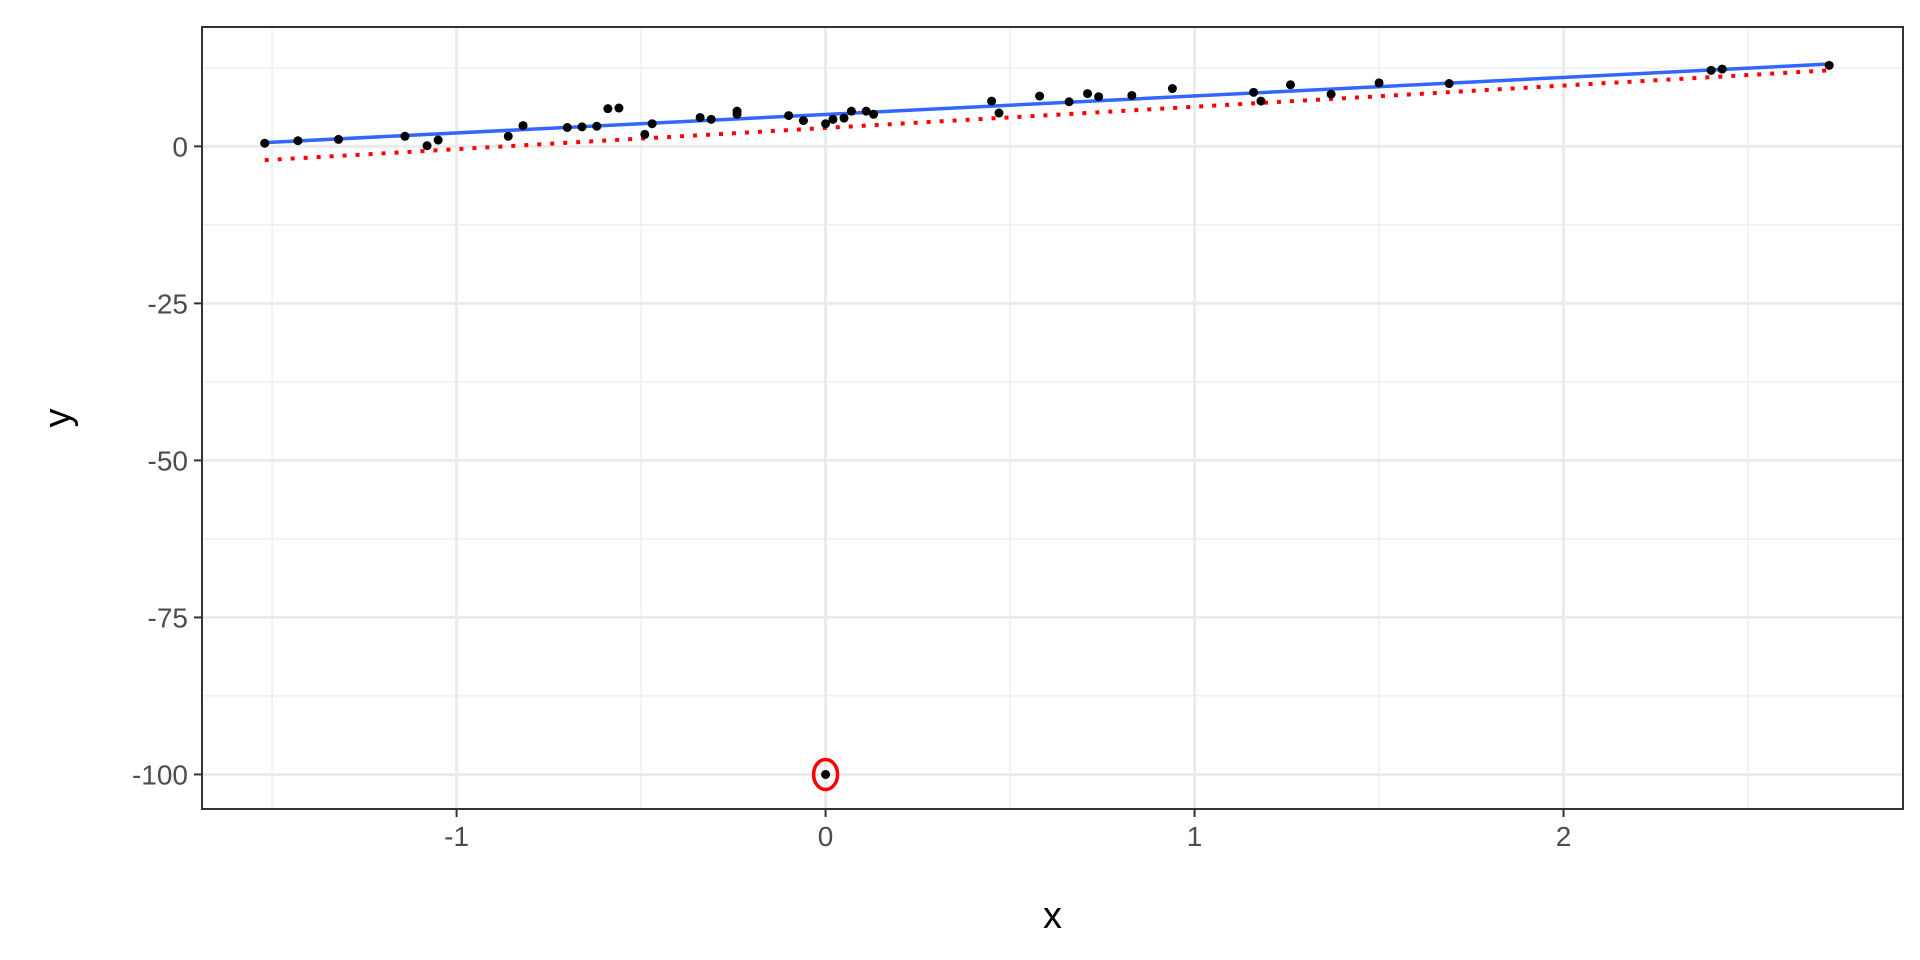 This screenshot has height=960, width=1920. I want to click on x-tick-label: -1, so click(456, 836).